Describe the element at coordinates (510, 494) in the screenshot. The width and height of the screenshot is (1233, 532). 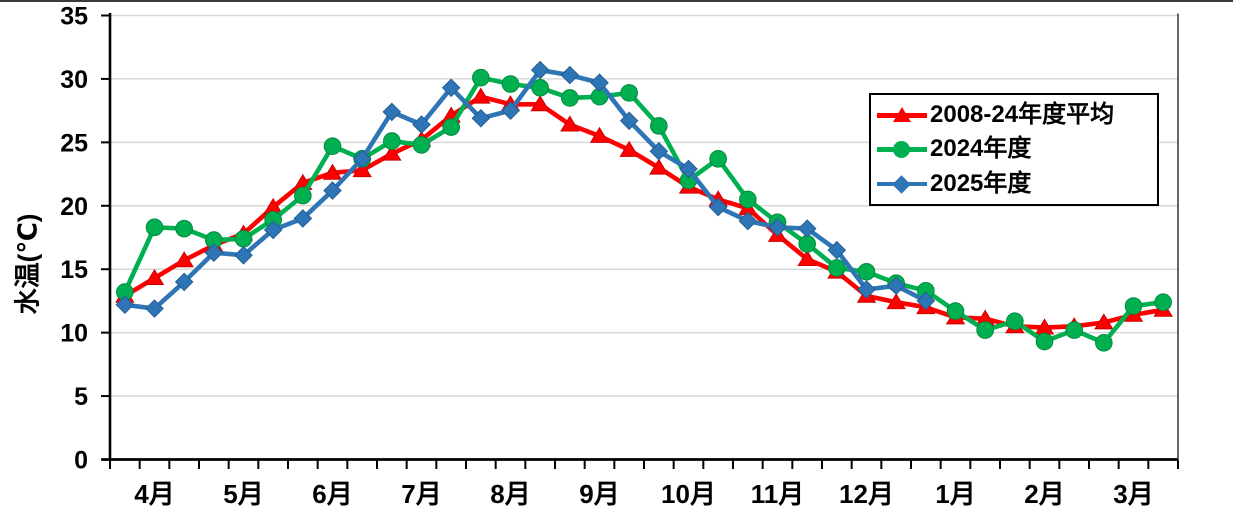
I see `x-month-label-5: 8月` at that location.